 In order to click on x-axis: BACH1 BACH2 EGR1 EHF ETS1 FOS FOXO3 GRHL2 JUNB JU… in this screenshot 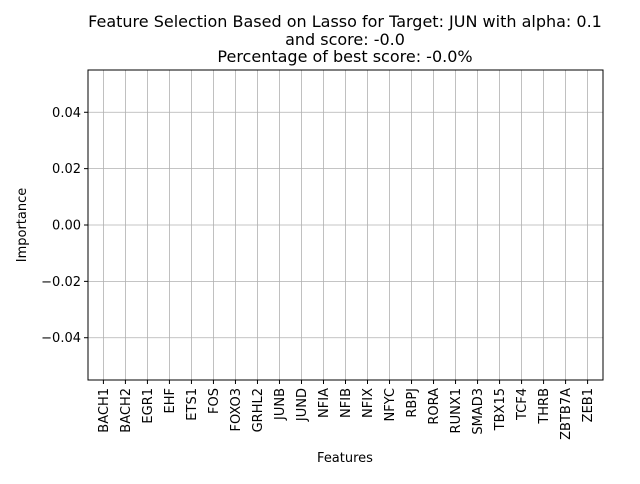, I will do `click(346, 410)`.